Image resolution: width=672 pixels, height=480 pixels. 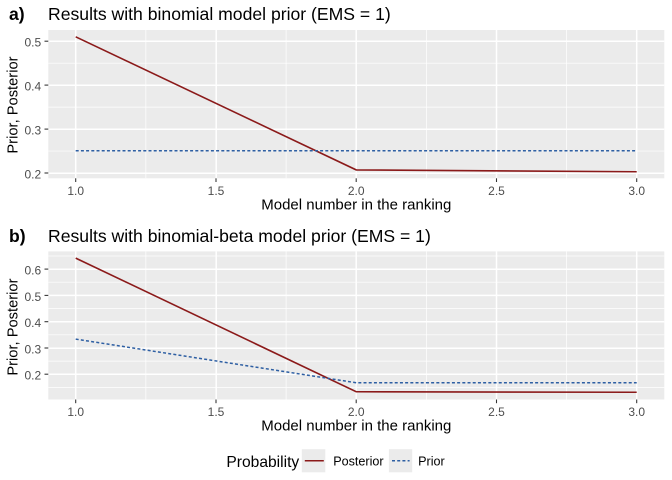 What do you see at coordinates (17, 236) in the screenshot?
I see `svg-text: b)` at bounding box center [17, 236].